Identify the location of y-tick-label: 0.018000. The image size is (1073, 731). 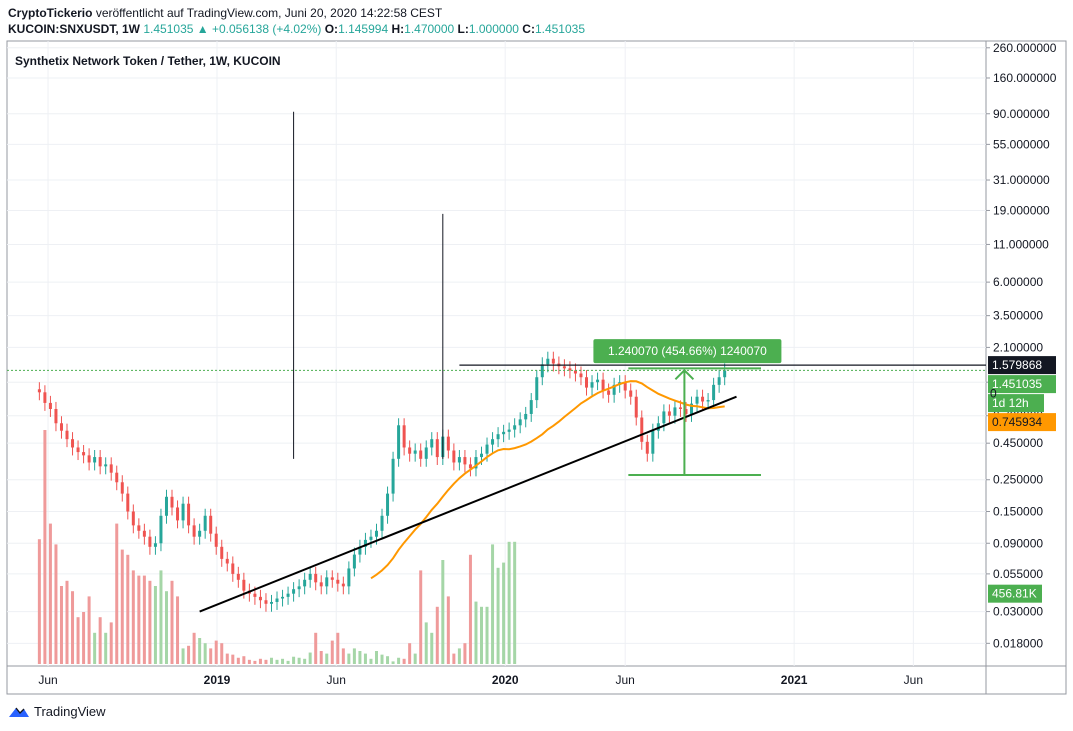
(1018, 643).